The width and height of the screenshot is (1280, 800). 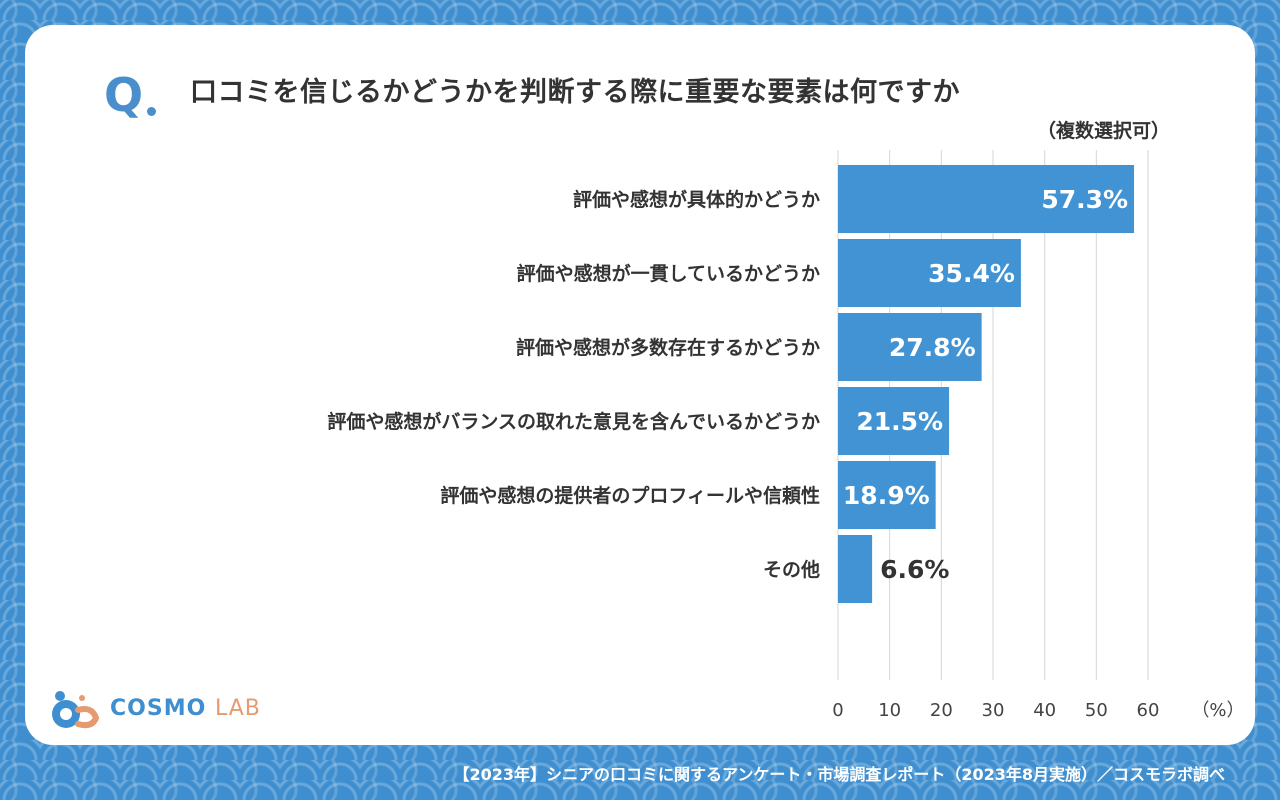 I want to click on logo-lab: LAB, so click(x=237, y=708).